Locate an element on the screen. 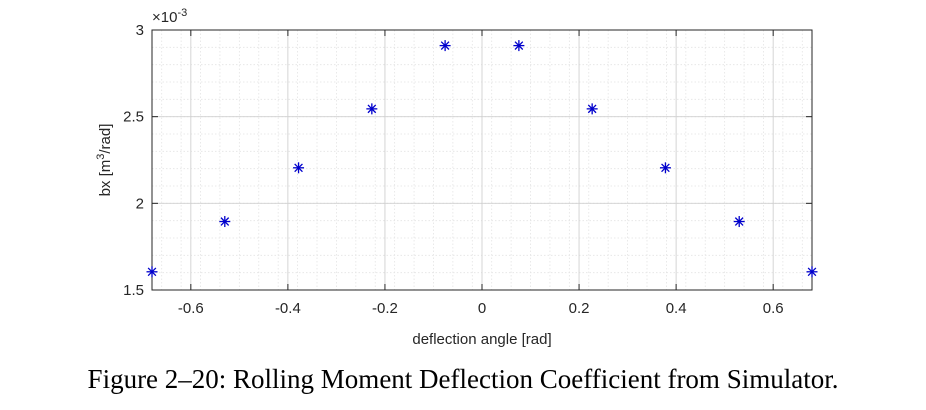 This screenshot has width=926, height=410. x-tick-labels: -0.6 -0.4 -0.2 0 0.2 0.4 0.6 is located at coordinates (481, 308).